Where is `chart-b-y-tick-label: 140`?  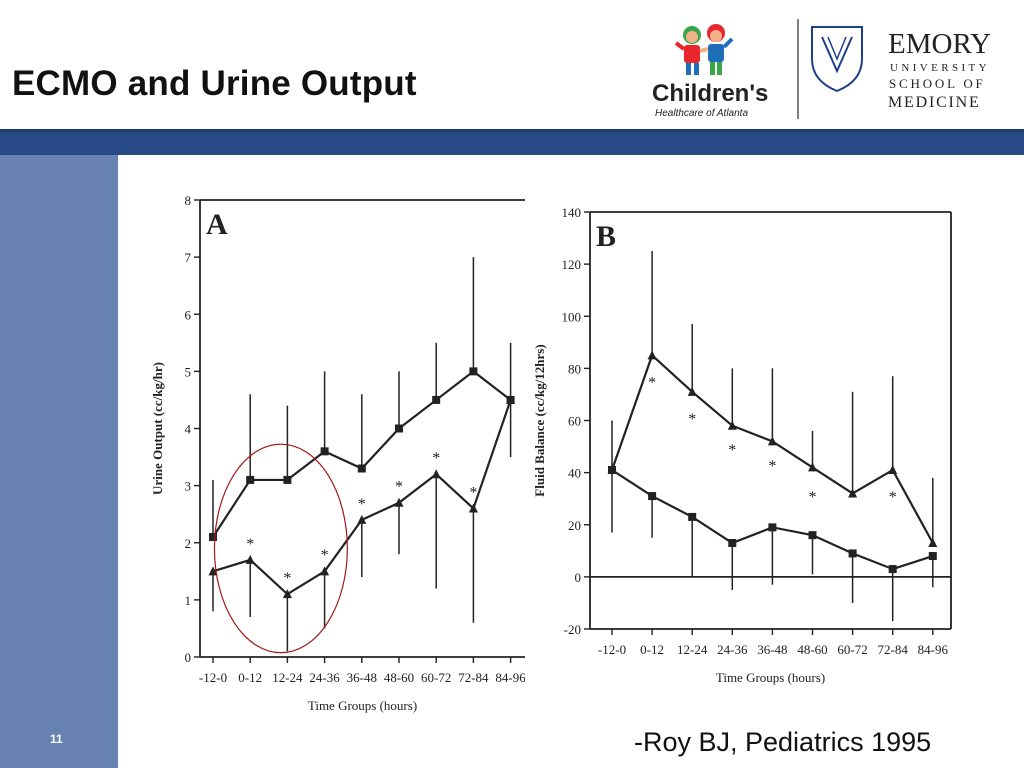 chart-b-y-tick-label: 140 is located at coordinates (572, 212).